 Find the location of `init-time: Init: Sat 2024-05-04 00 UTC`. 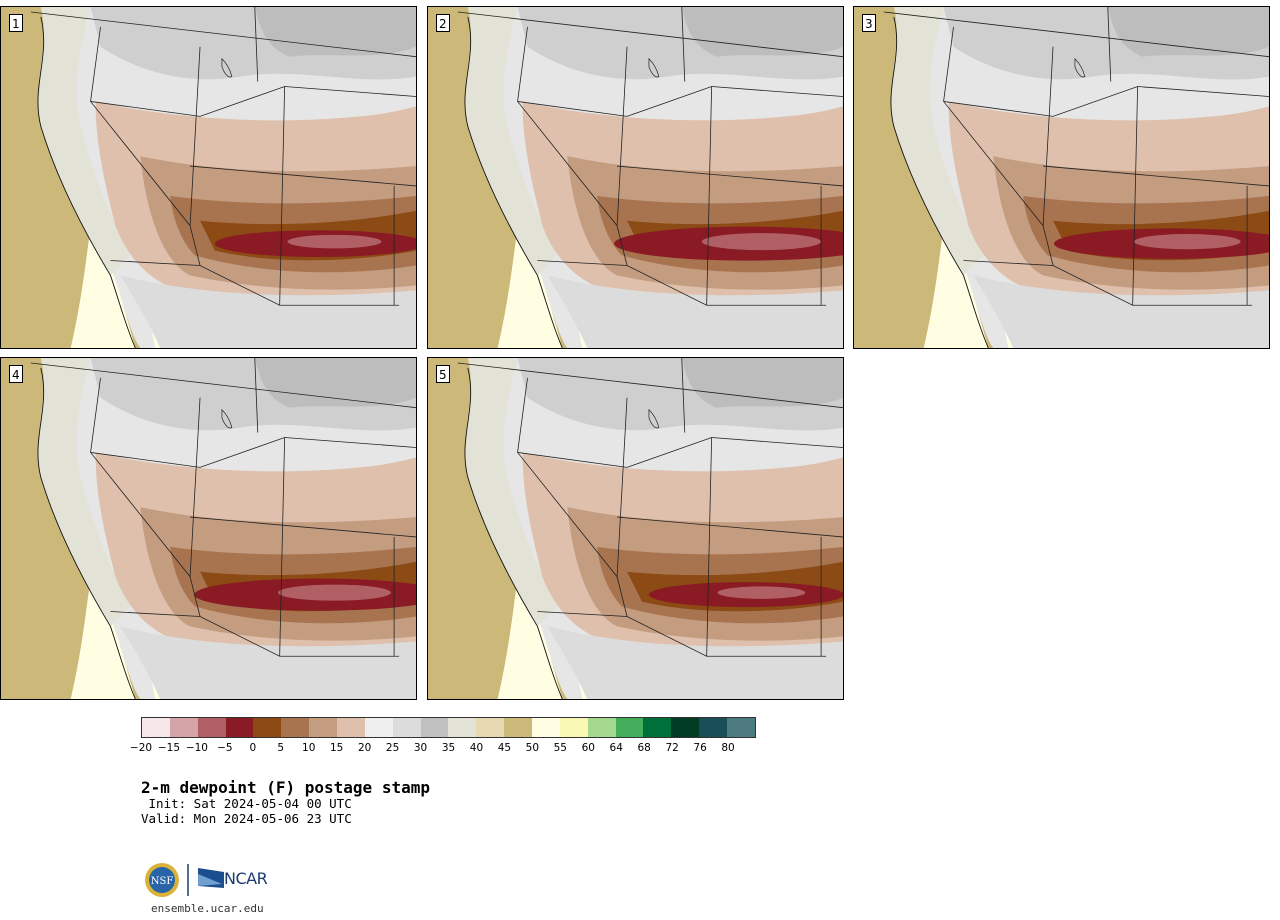

init-time: Init: Sat 2024-05-04 00 UTC is located at coordinates (246, 803).